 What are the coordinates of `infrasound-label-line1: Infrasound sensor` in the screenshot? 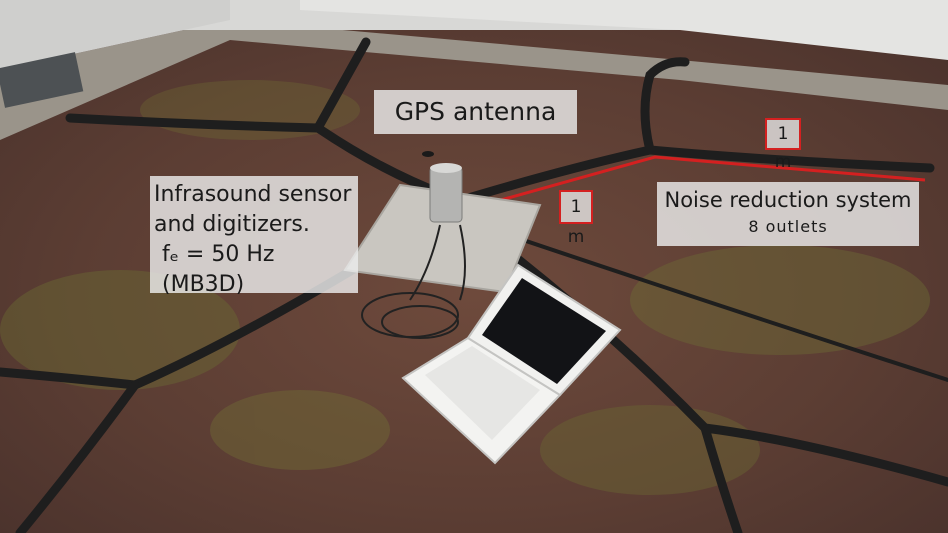 It's located at (253, 194).